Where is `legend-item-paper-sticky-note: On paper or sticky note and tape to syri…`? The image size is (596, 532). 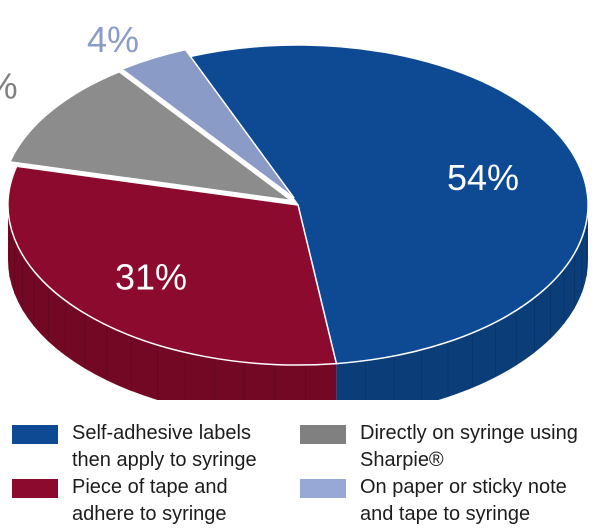 legend-item-paper-sticky-note: On paper or sticky note and tape to syri… is located at coordinates (448, 501).